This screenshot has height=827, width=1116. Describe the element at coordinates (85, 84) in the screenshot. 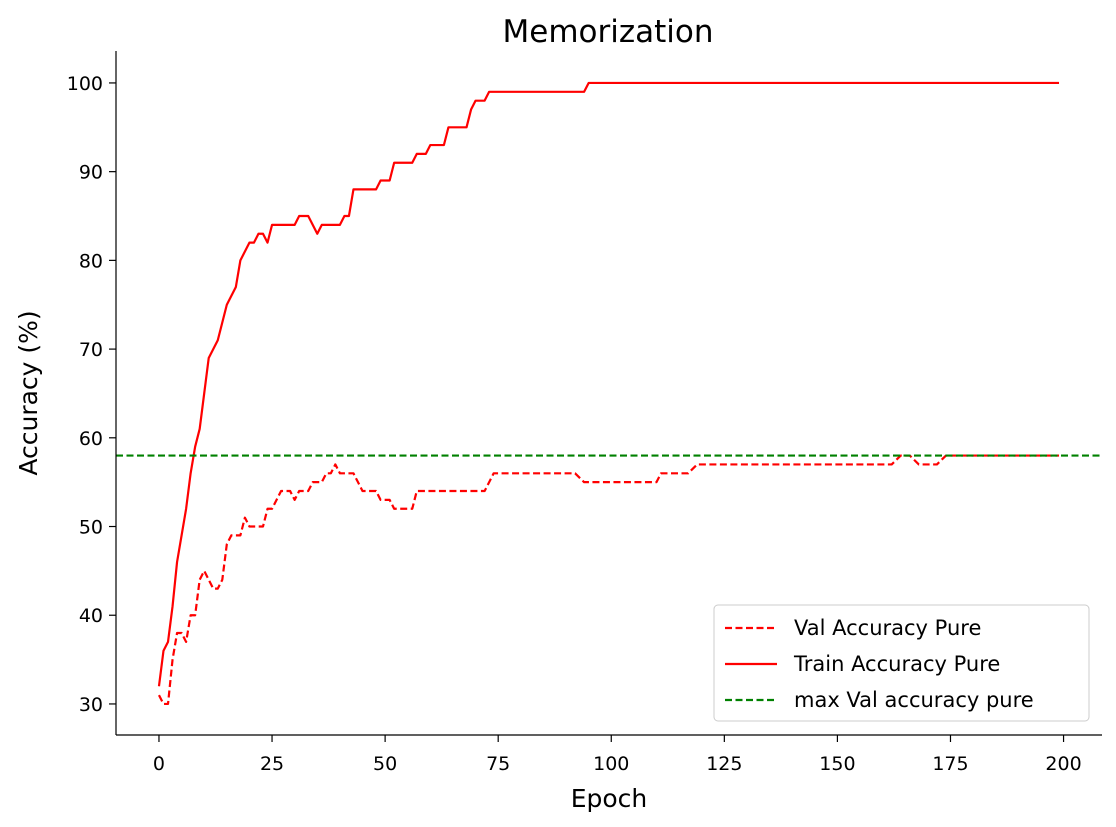

I see `y-tick-label: 100` at that location.